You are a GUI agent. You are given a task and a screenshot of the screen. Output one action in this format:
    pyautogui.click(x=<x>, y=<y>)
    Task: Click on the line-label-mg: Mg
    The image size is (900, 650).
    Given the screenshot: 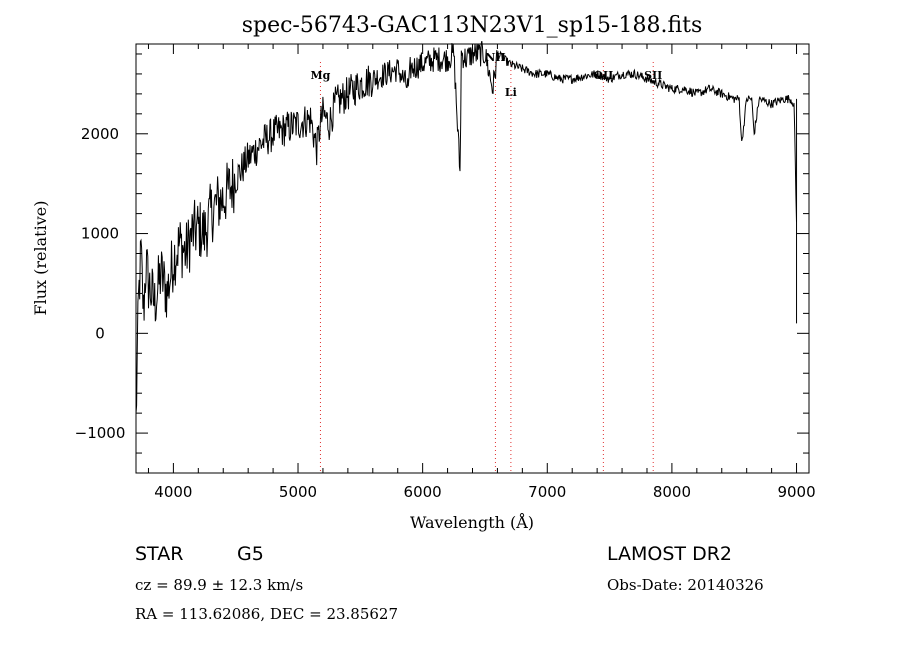 What is the action you would take?
    pyautogui.click(x=321, y=75)
    